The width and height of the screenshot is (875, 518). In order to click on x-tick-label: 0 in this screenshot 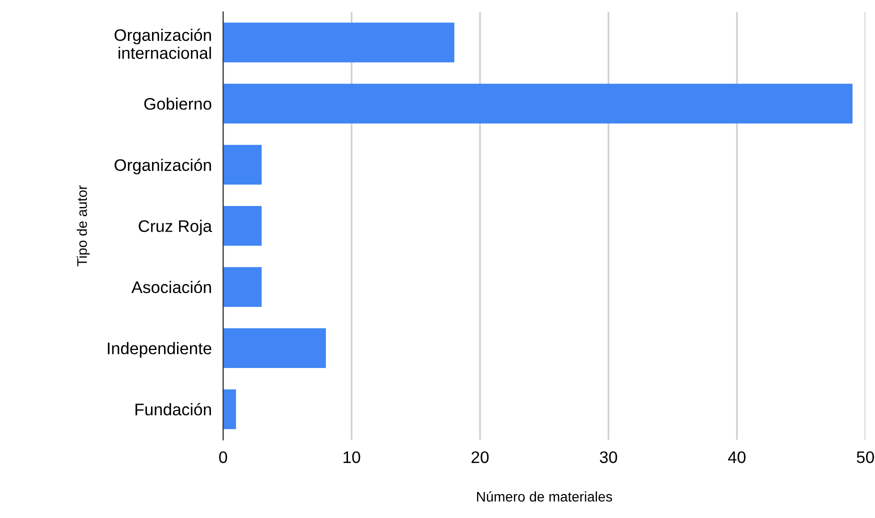, I will do `click(223, 457)`.